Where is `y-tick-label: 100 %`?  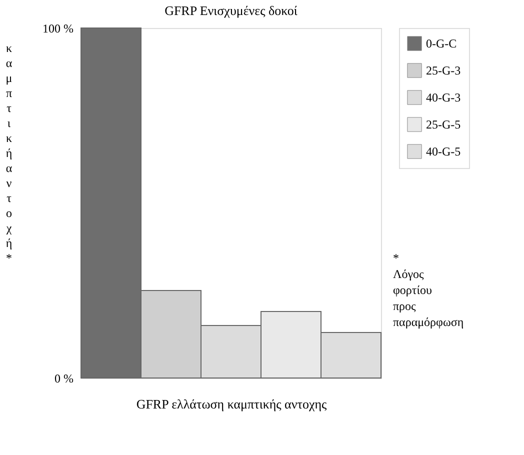 y-tick-label: 100 % is located at coordinates (58, 29).